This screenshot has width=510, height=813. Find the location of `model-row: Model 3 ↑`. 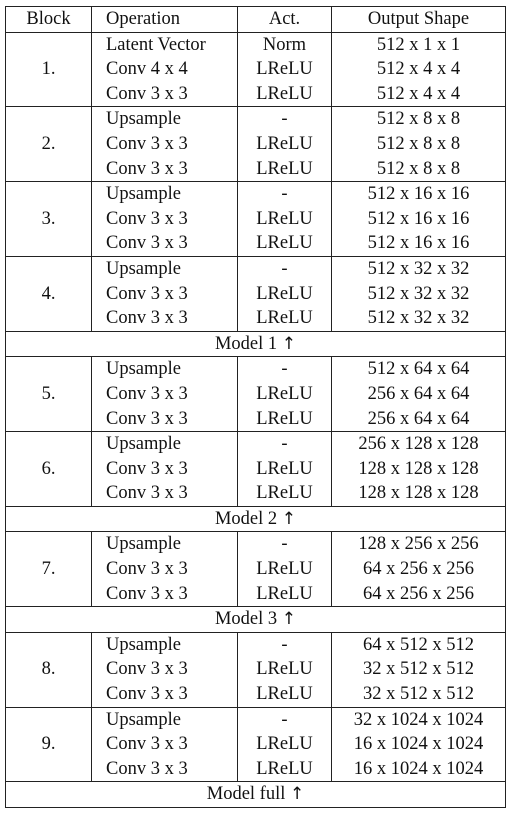

model-row: Model 3 ↑ is located at coordinates (255, 619).